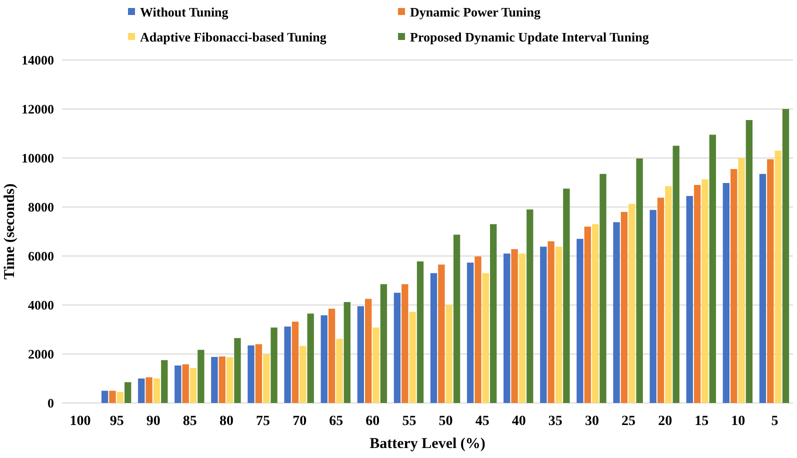 Image resolution: width=797 pixels, height=458 pixels. Describe the element at coordinates (226, 421) in the screenshot. I see `x-tick-label: 80` at that location.